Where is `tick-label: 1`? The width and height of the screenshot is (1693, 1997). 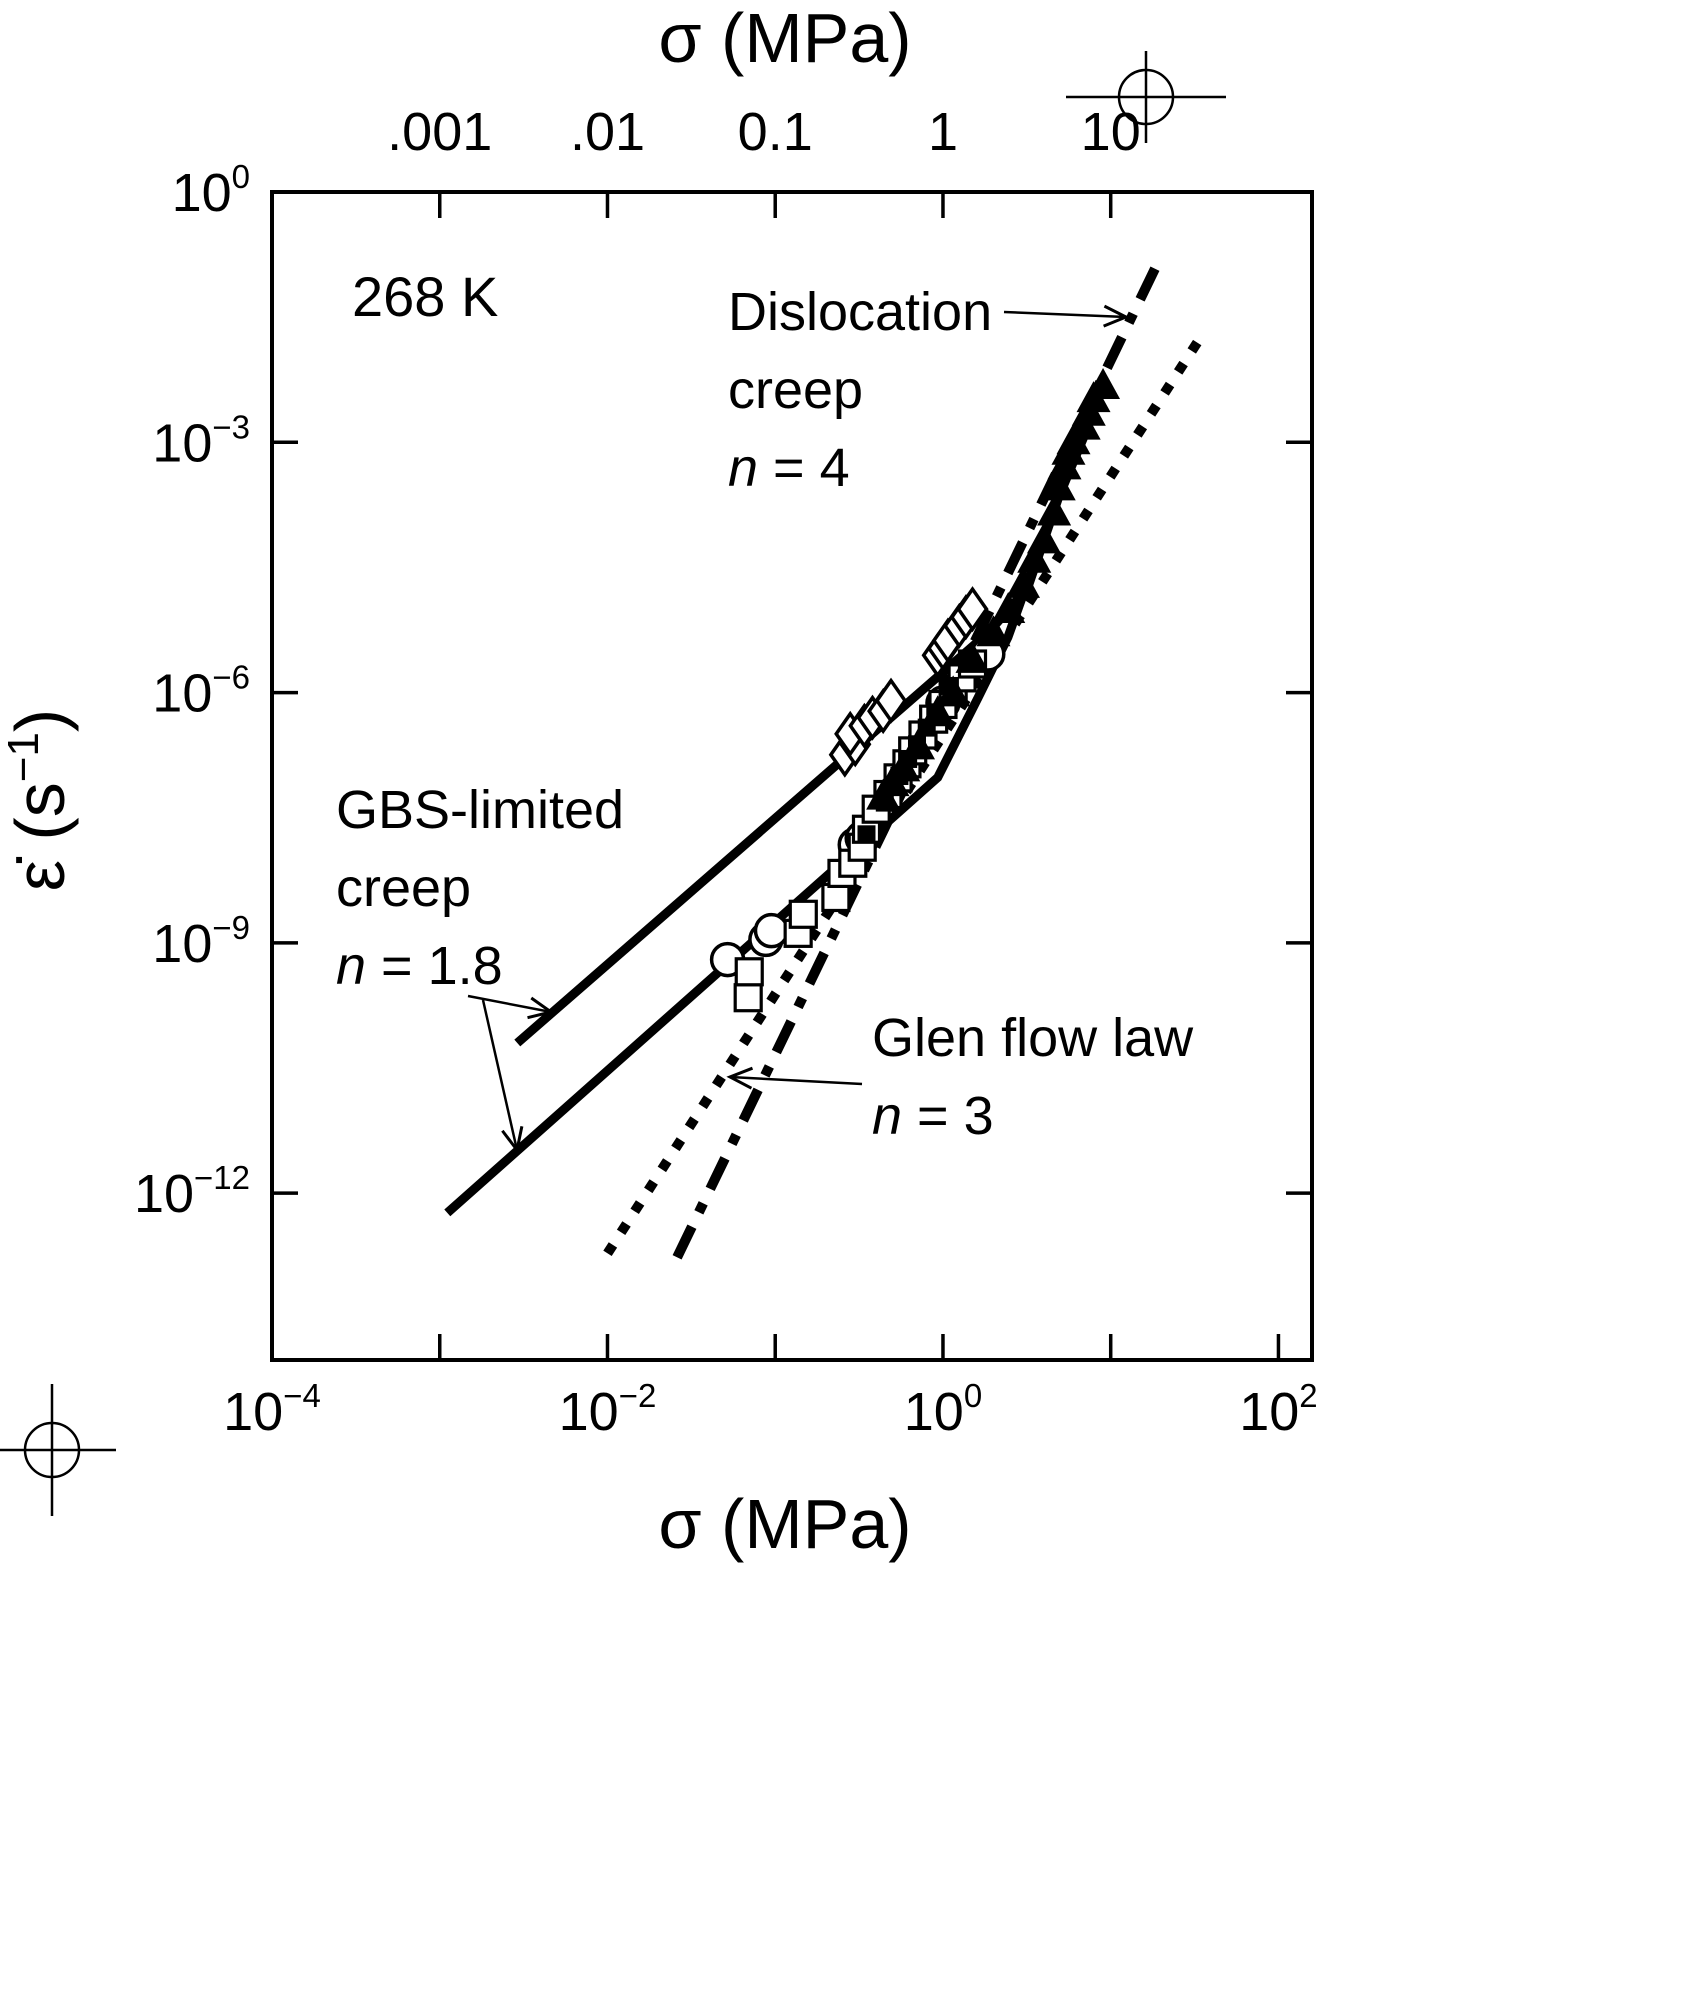 tick-label: 1 is located at coordinates (943, 132).